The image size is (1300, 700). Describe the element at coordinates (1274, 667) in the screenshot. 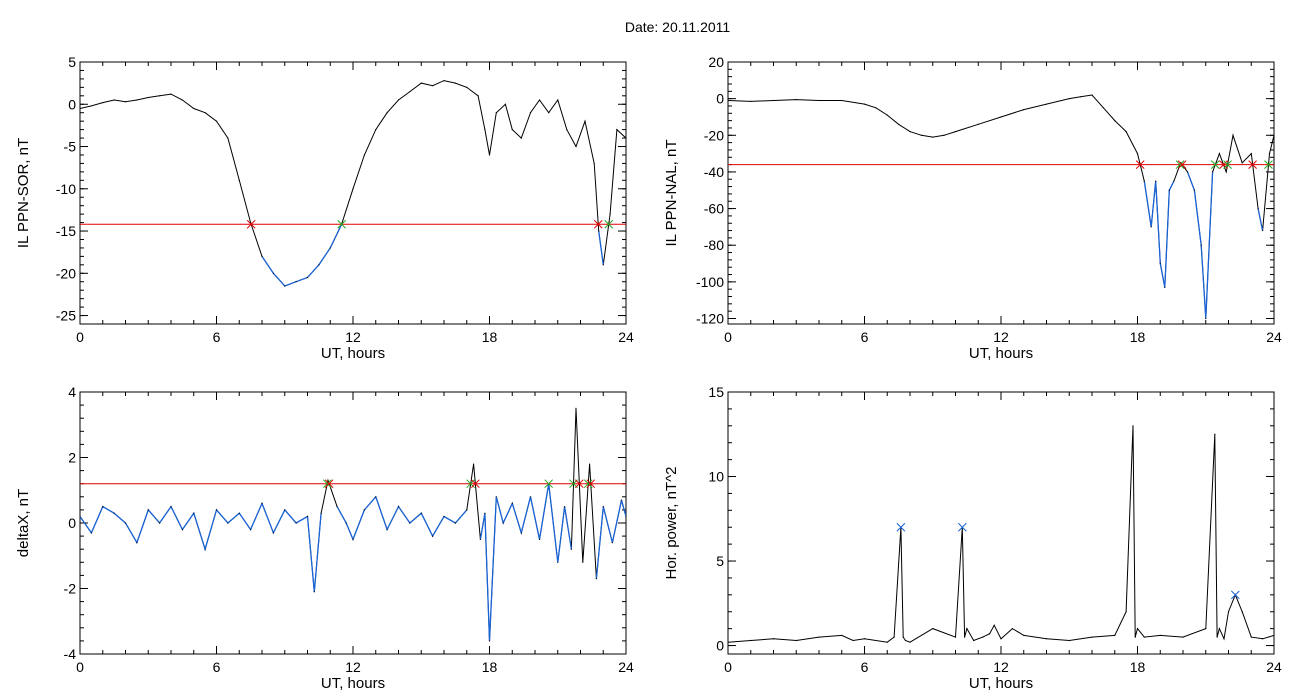

I see `x-tick-label: 24` at that location.